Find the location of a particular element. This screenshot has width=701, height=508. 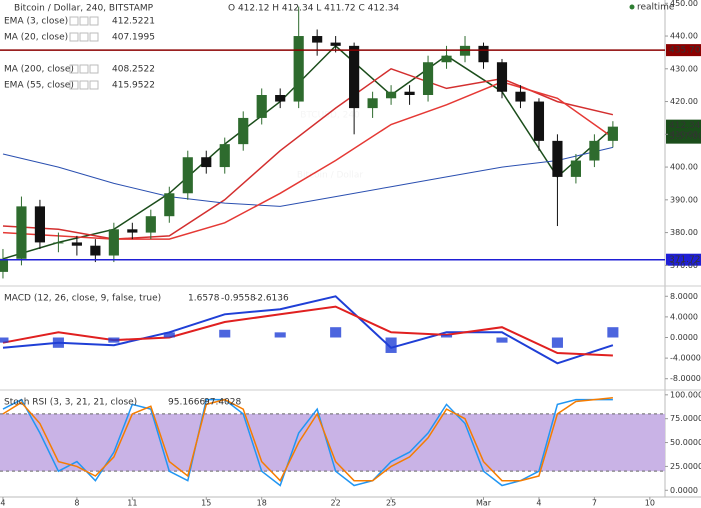

x-tick-label: 22 is located at coordinates (336, 503).